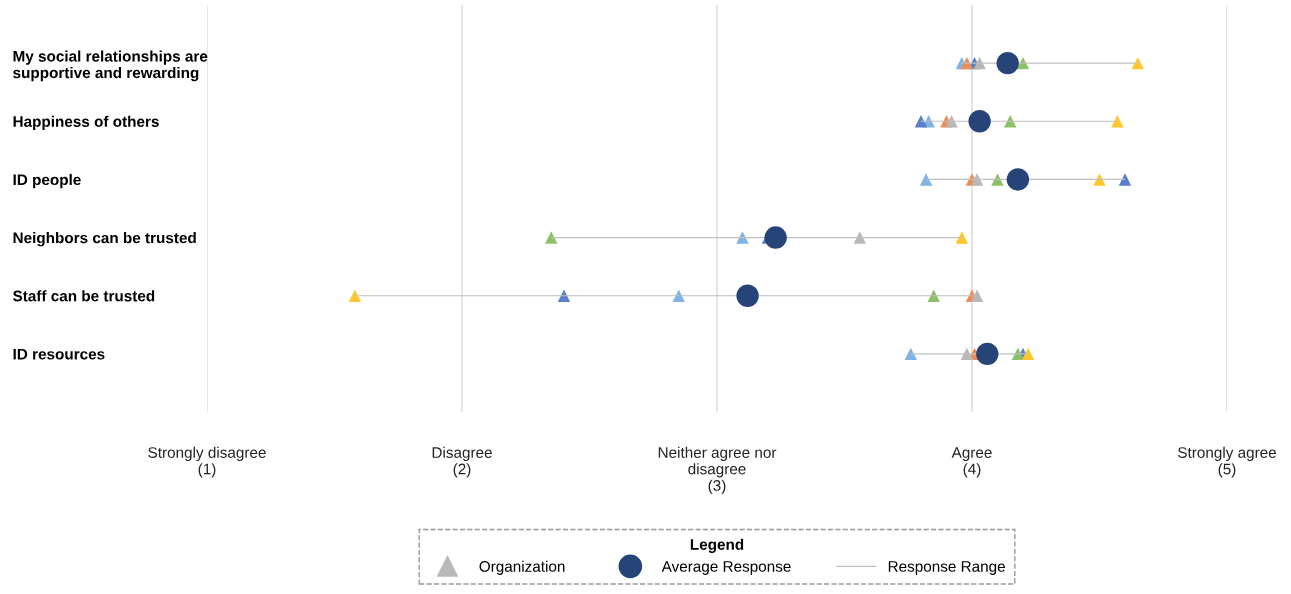 This screenshot has height=594, width=1291. What do you see at coordinates (83, 296) in the screenshot?
I see `y-tick-label: Staff can be trusted` at bounding box center [83, 296].